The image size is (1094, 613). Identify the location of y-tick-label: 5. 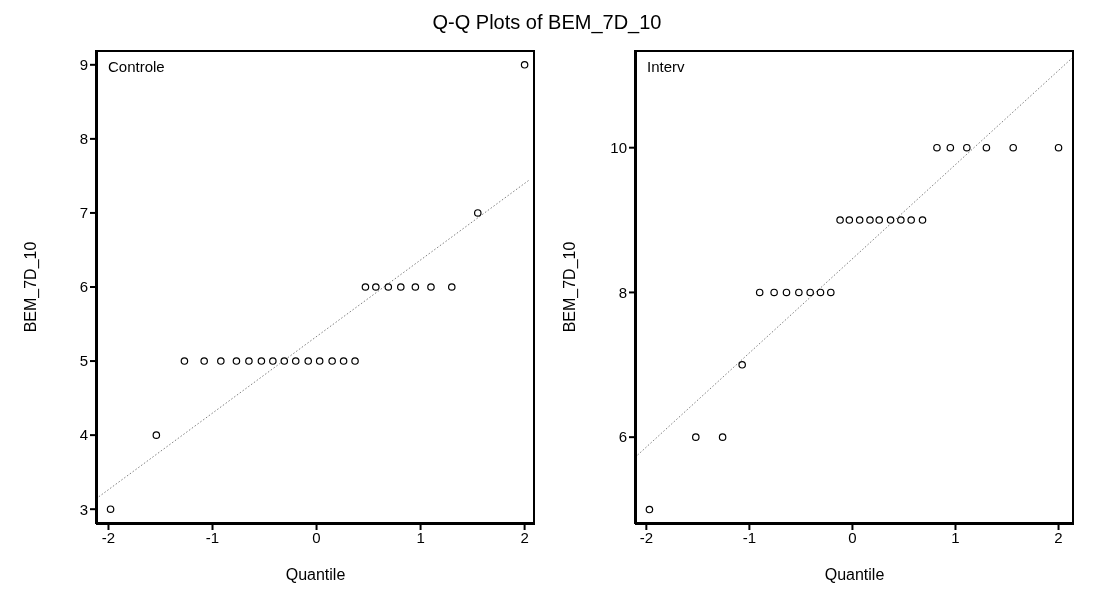
(83, 361).